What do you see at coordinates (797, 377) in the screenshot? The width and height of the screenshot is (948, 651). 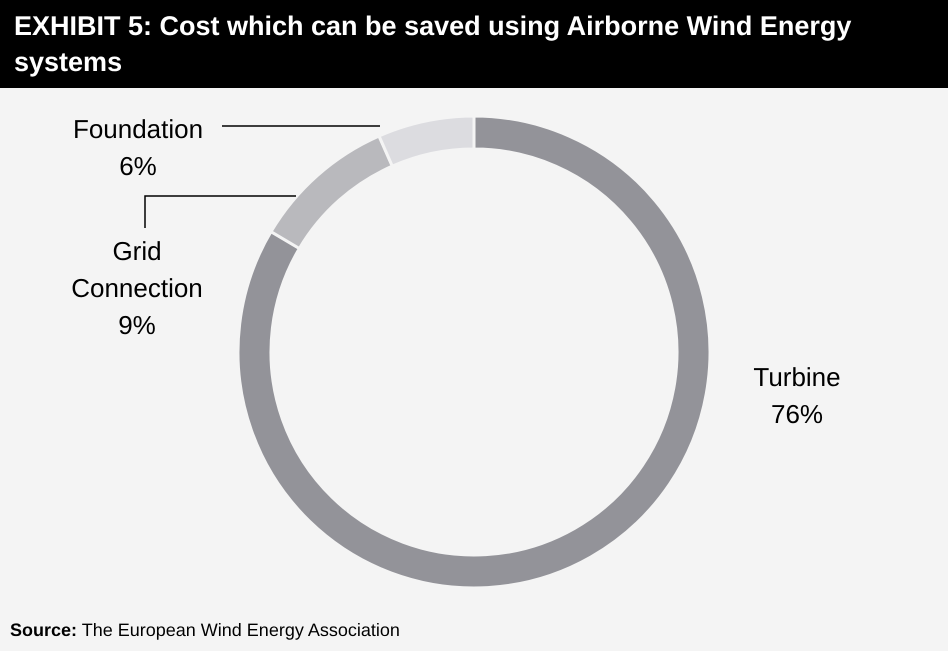 I see `slice-label: Turbine` at bounding box center [797, 377].